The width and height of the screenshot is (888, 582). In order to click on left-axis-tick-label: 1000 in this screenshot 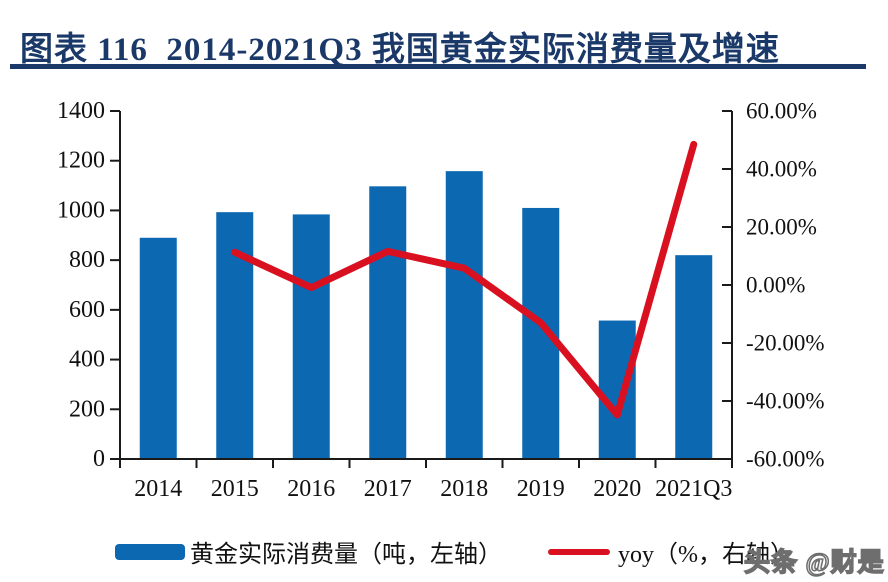, I will do `click(81, 210)`.